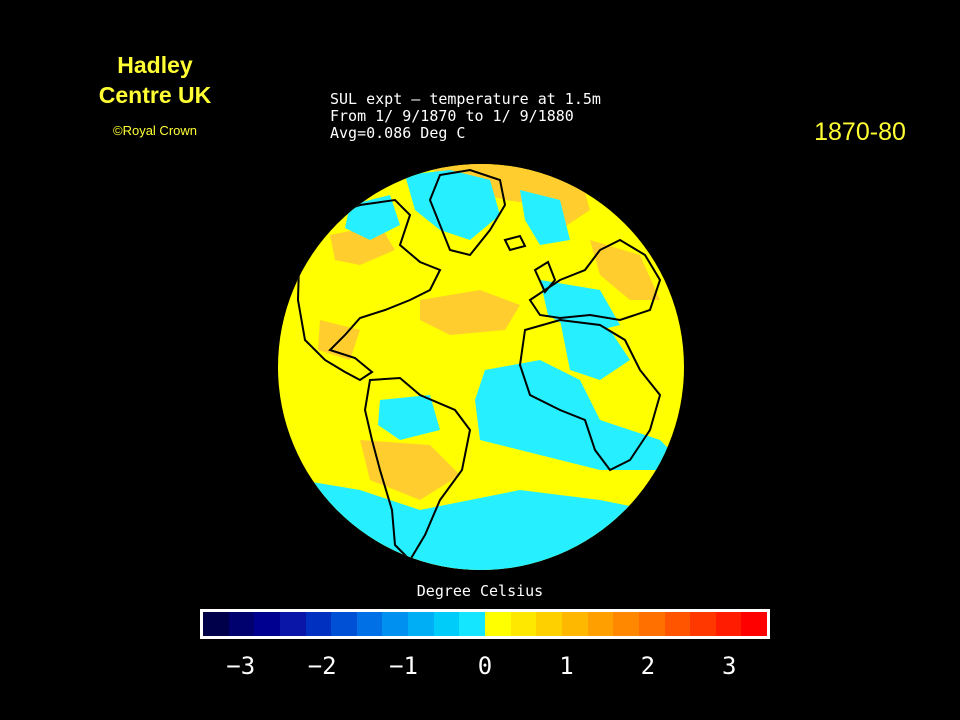 Image resolution: width=960 pixels, height=720 pixels. I want to click on colorbar-tick-3: 0, so click(485, 666).